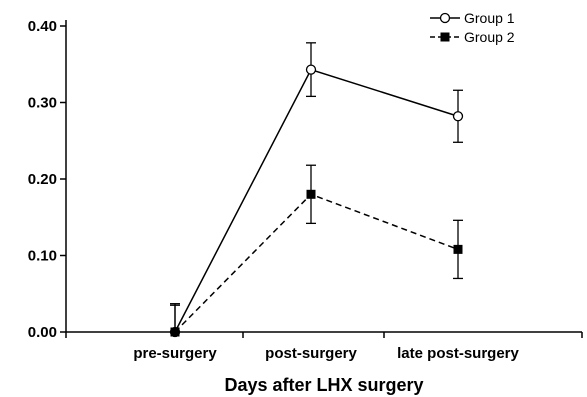 The image size is (587, 397). I want to click on x-tick-label: post-surgery, so click(311, 353).